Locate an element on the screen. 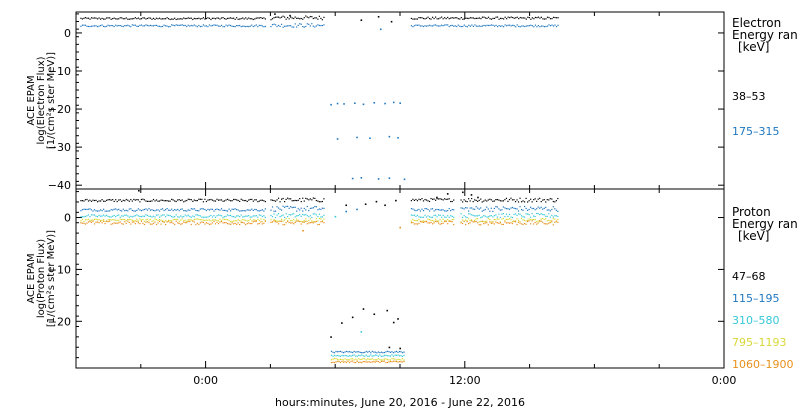 This screenshot has height=410, width=800. electron-y-tick-label: −20 is located at coordinates (59, 109).